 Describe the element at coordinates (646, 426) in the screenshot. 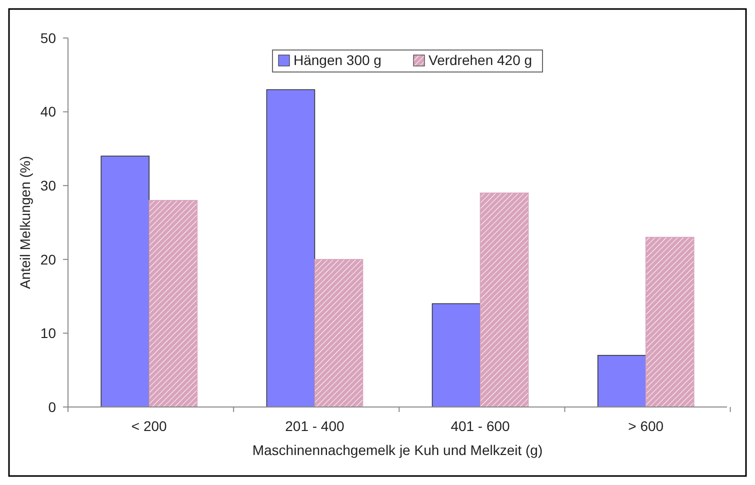

I see `x-tick-label: > 600` at that location.